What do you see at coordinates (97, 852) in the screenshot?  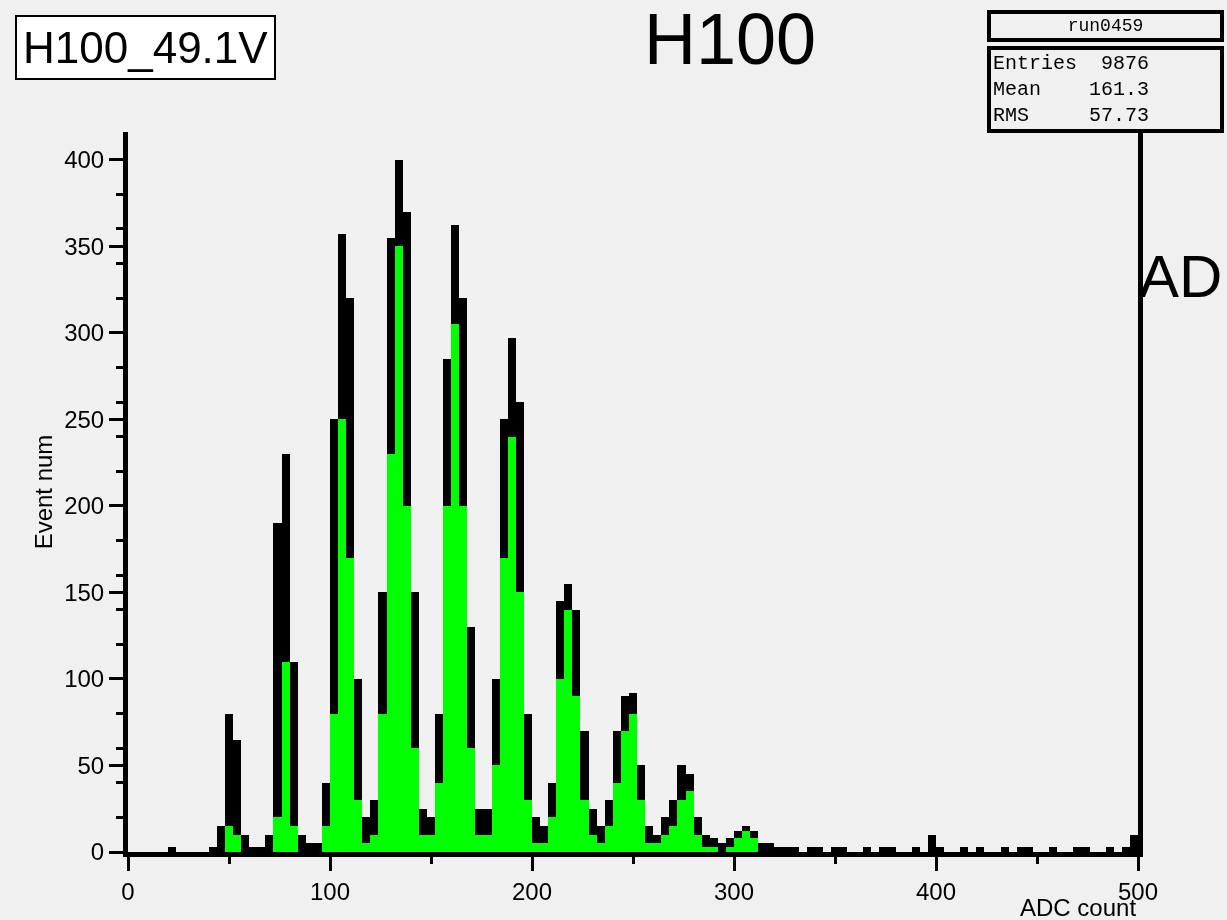 I see `y-tick-label: 0` at bounding box center [97, 852].